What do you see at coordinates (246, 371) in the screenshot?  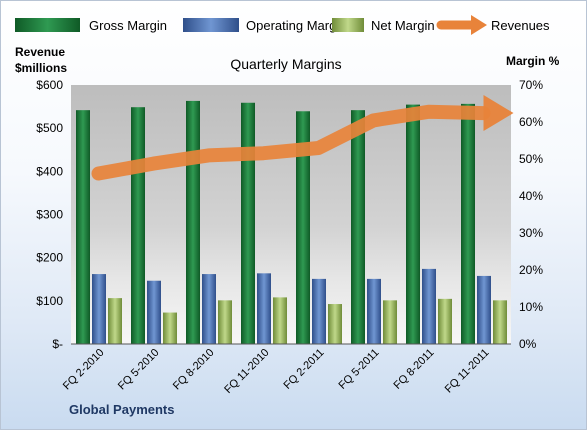 I see `x-tick-label: FQ 11-2010` at bounding box center [246, 371].